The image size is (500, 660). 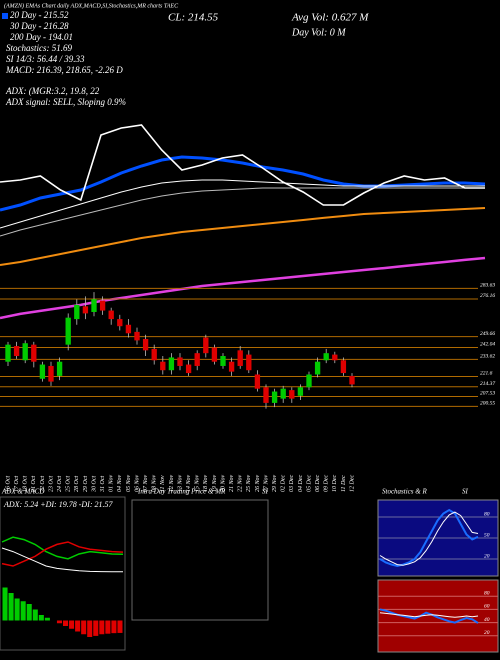 I want to click on x-tick-label: 07 Nov, so click(x=146, y=483).